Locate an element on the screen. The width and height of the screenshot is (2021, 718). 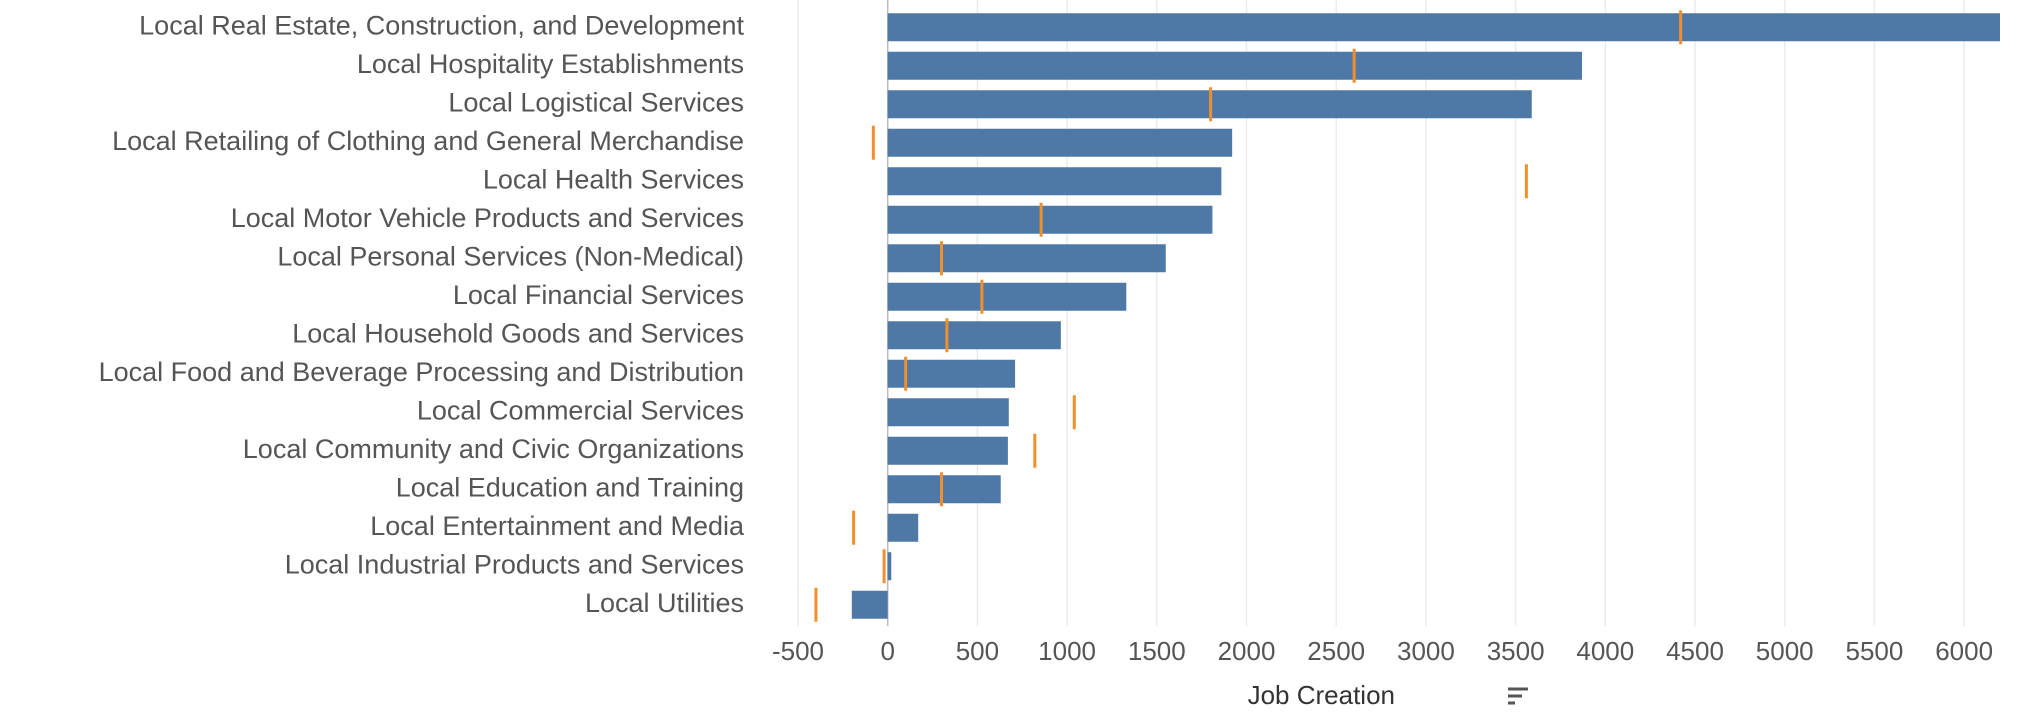
x-tick-label: 500 is located at coordinates (977, 651).